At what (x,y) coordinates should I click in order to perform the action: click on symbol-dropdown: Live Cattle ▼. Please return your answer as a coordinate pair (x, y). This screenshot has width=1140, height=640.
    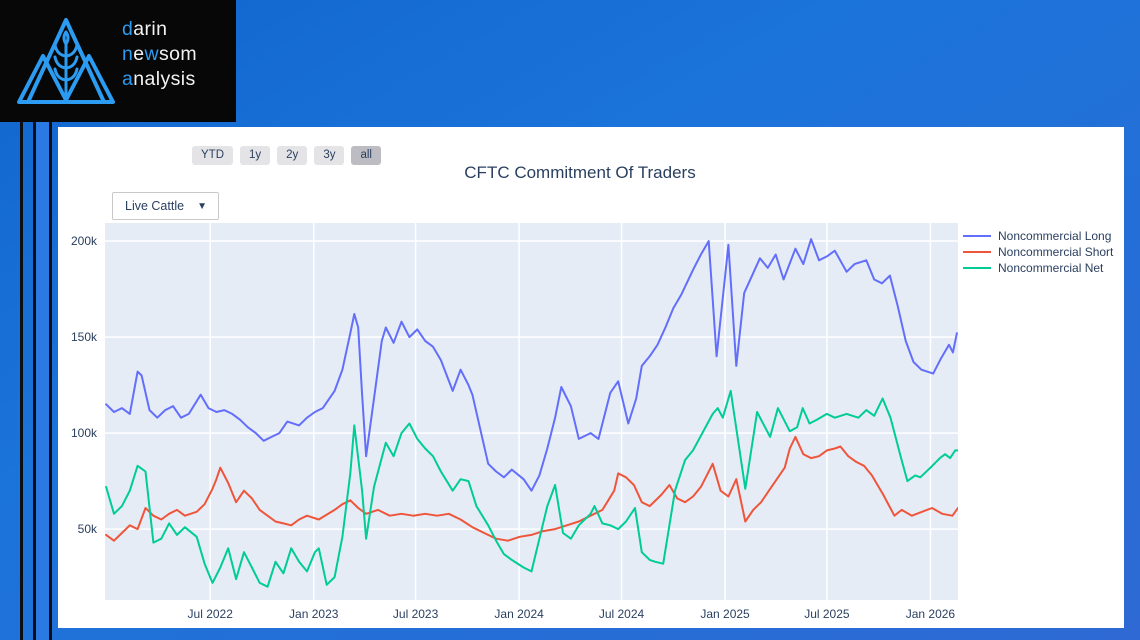
    Looking at the image, I should click on (165, 206).